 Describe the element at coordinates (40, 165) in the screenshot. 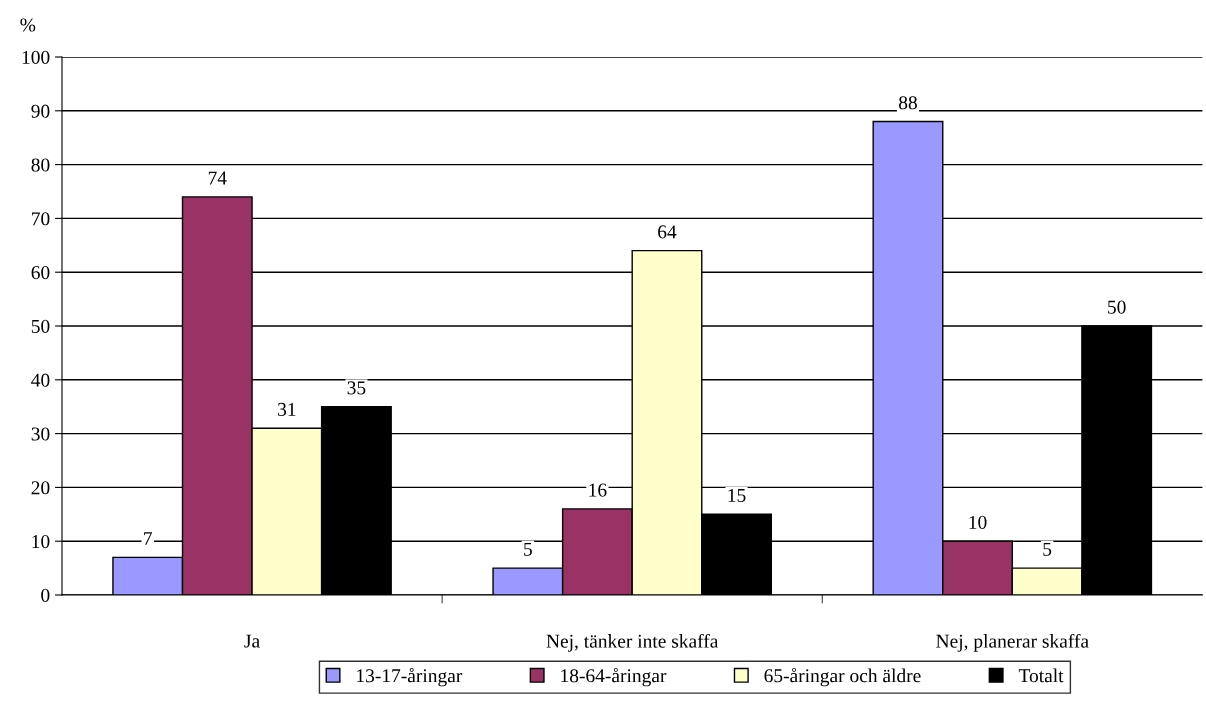

I see `y-tick-label: 80` at that location.